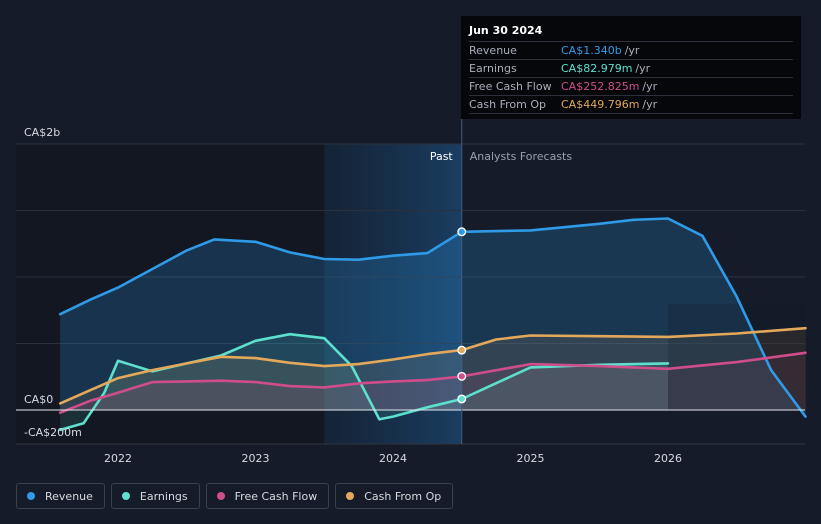 The width and height of the screenshot is (821, 524). I want to click on legend-label: Cash From Op, so click(403, 496).